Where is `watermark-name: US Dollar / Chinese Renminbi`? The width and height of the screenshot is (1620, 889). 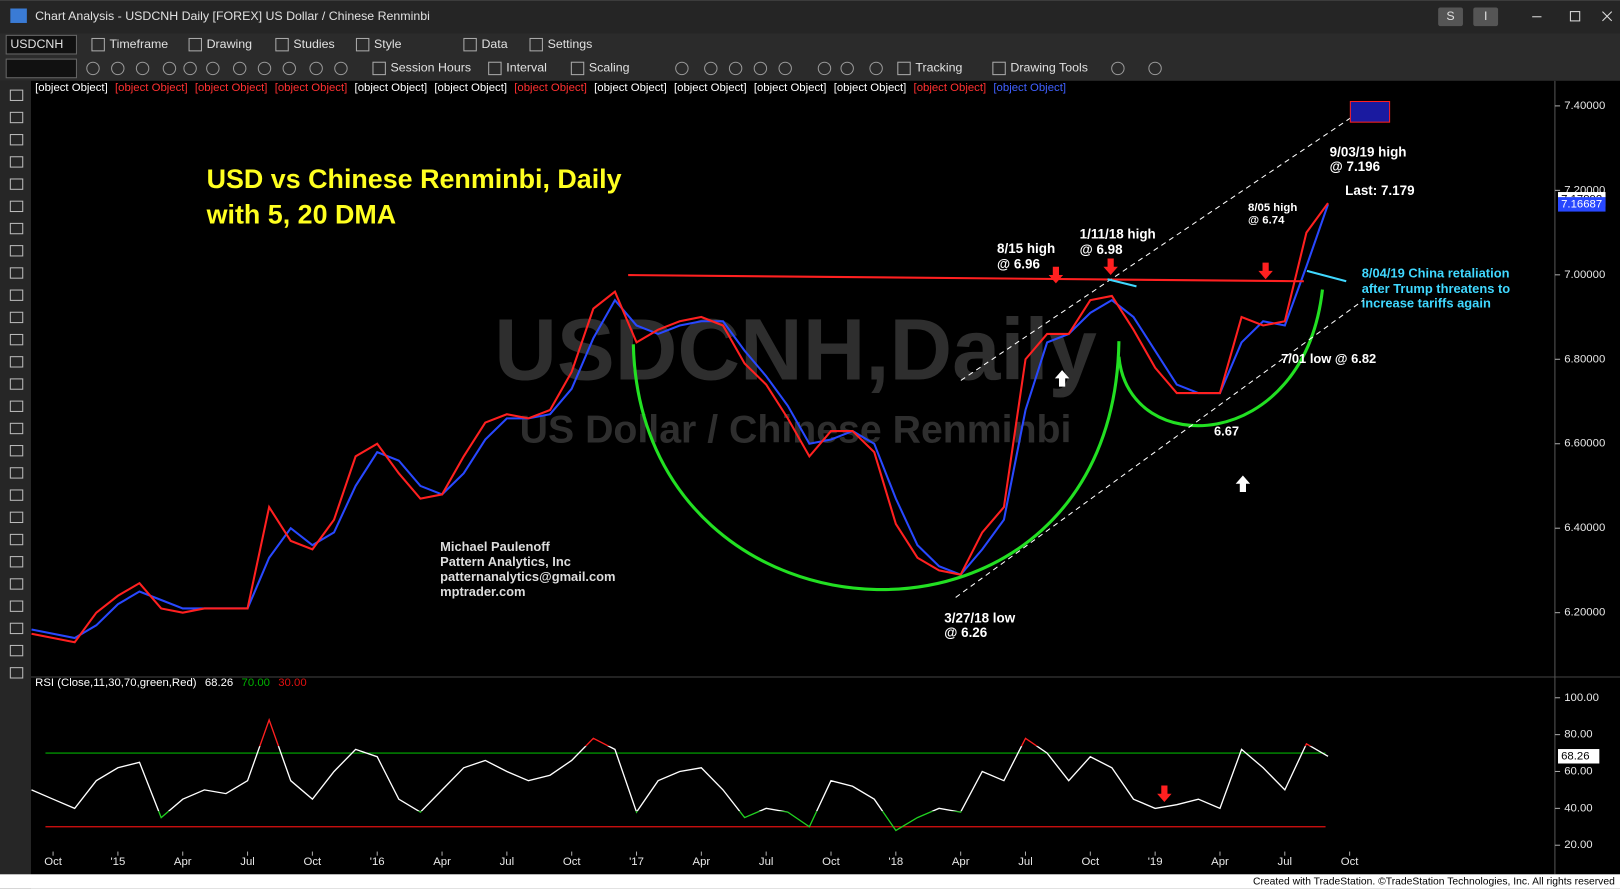
watermark-name: US Dollar / Chinese Renminbi is located at coordinates (796, 429).